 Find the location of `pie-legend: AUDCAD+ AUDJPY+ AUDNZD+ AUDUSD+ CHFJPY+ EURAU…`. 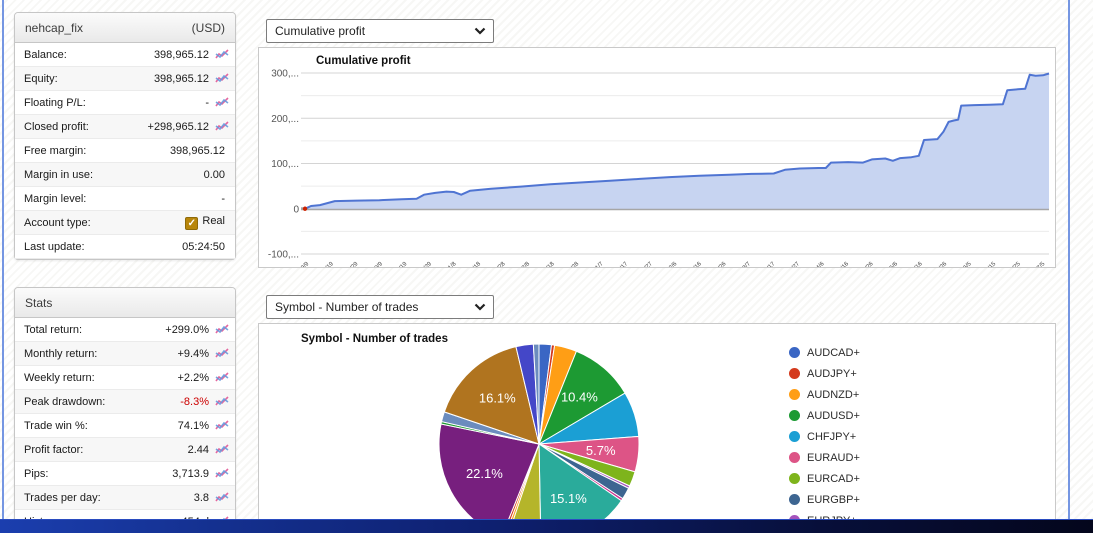

pie-legend: AUDCAD+ AUDJPY+ AUDNZD+ AUDUSD+ CHFJPY+ EURAU… is located at coordinates (824, 436).